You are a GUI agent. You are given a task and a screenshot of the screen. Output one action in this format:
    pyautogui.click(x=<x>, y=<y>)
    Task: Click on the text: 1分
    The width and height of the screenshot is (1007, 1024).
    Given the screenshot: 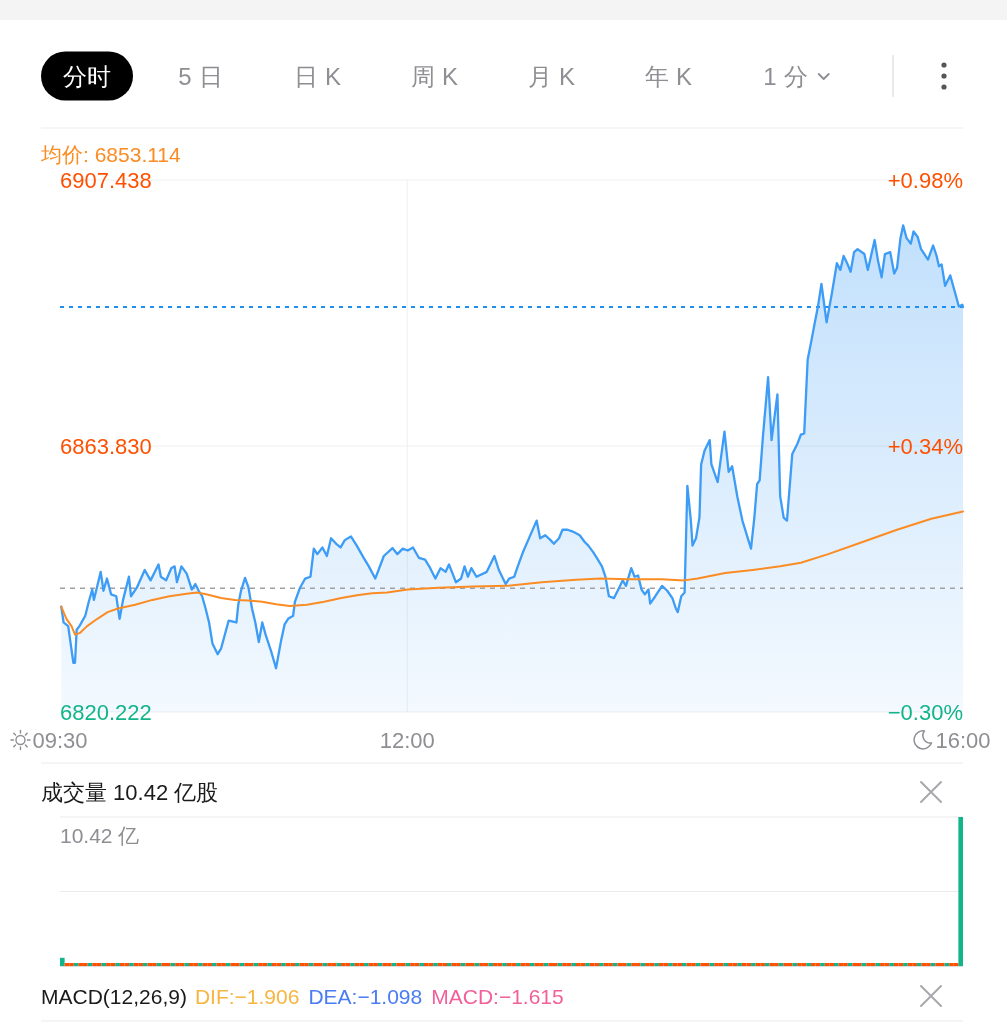 What is the action you would take?
    pyautogui.click(x=789, y=76)
    